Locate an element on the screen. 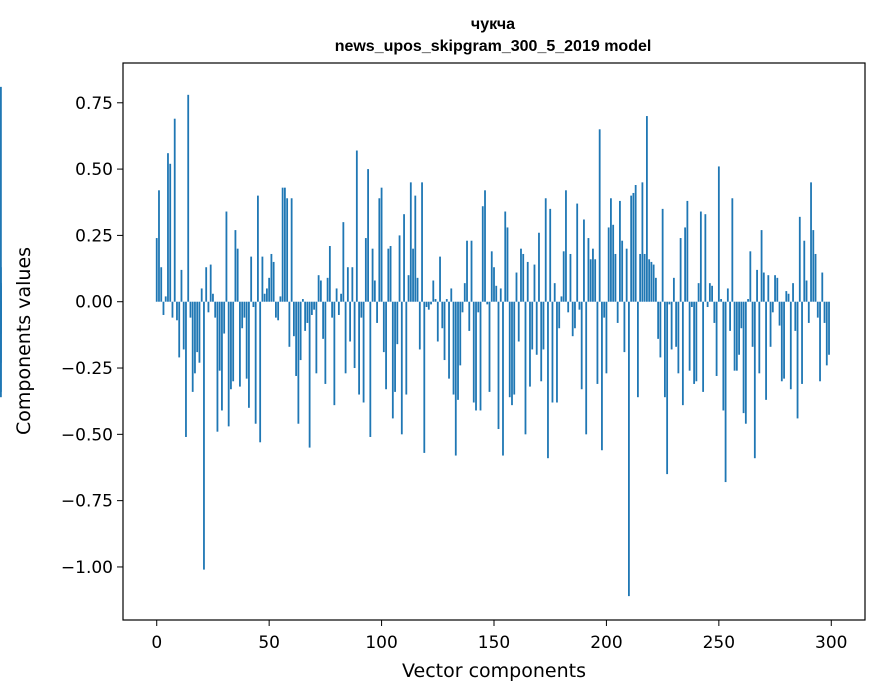 This screenshot has height=696, width=880. x-tick-label: 300 is located at coordinates (831, 643).